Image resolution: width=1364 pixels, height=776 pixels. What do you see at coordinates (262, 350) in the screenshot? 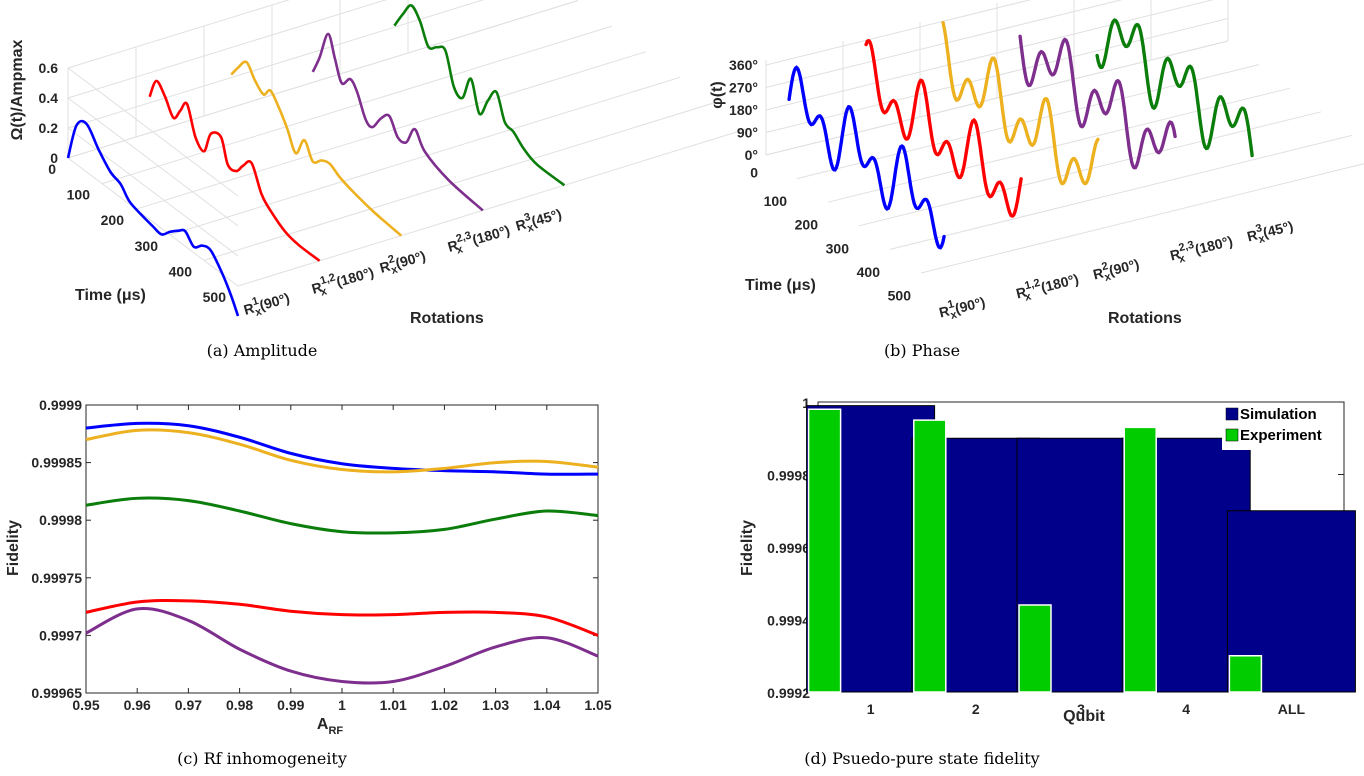
I see `caption-a: (a) Amplitude` at bounding box center [262, 350].